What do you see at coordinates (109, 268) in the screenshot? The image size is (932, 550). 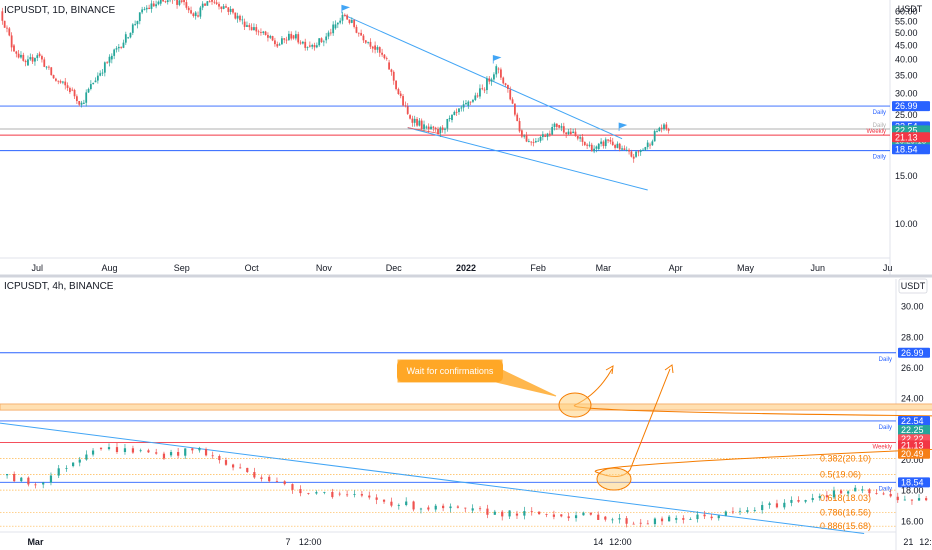 I see `x-tick-label: Aug` at bounding box center [109, 268].